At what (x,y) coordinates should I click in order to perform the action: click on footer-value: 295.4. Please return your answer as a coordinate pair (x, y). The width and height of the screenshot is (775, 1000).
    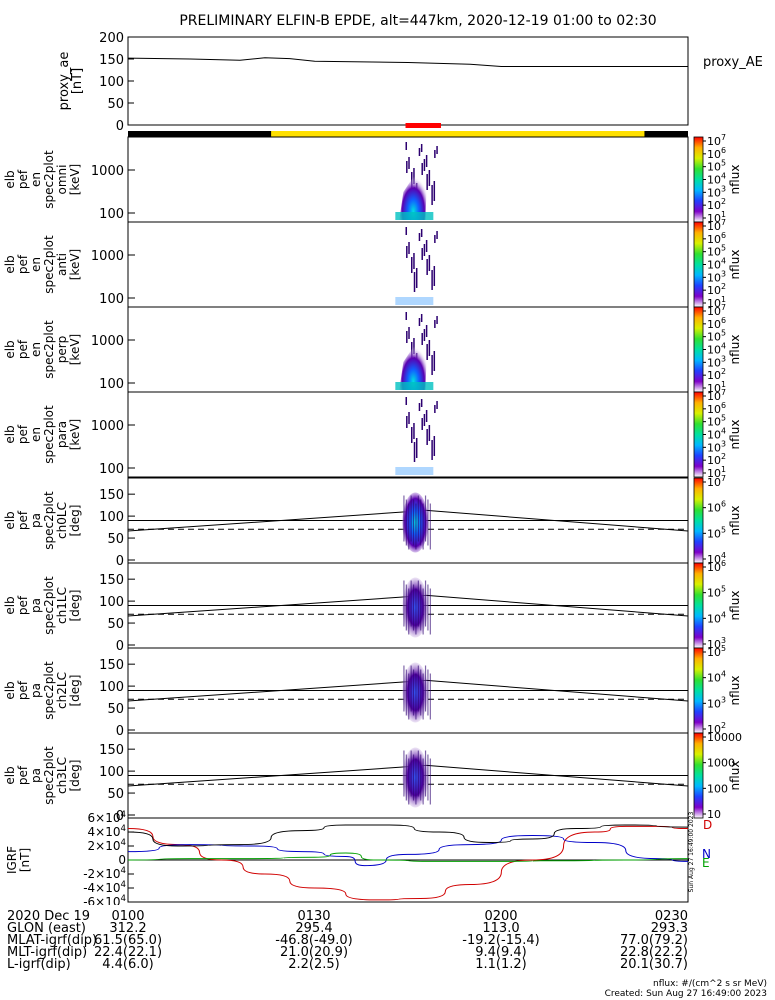
    Looking at the image, I should click on (314, 928).